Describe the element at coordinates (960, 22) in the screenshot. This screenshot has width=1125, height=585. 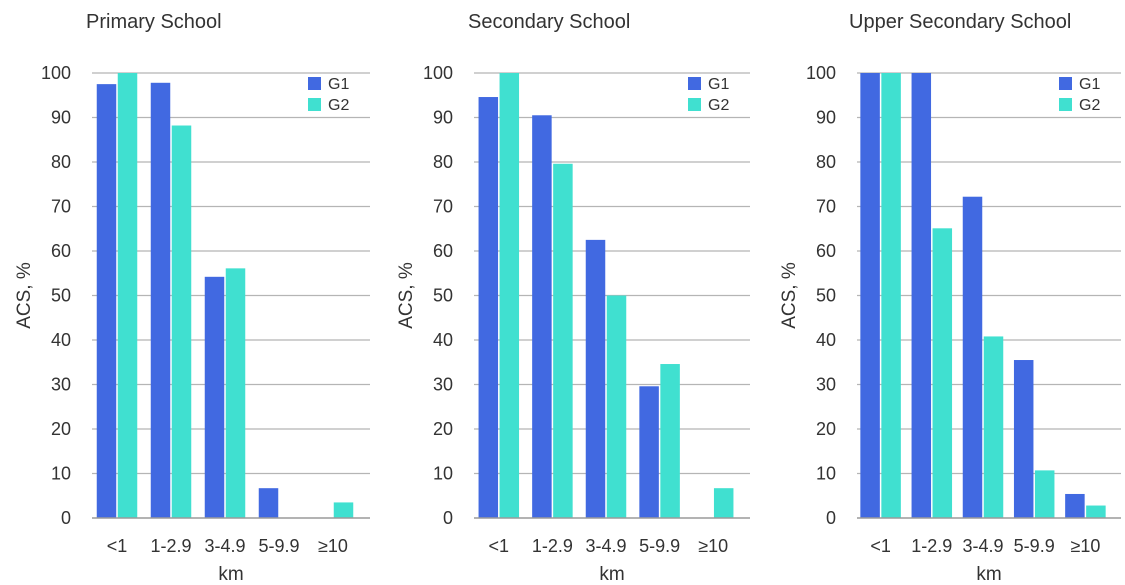
I see `panel-title: Upper Secondary School` at that location.